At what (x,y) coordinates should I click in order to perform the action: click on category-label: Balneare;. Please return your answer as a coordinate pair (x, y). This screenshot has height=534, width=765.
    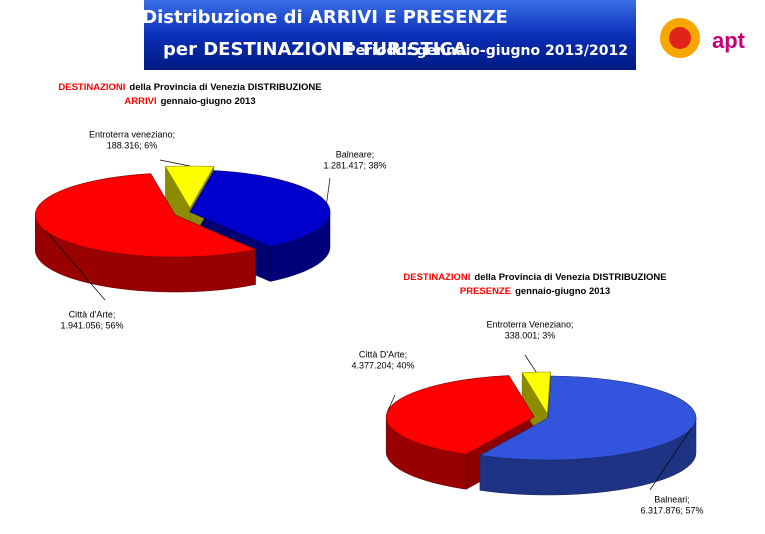
    Looking at the image, I should click on (355, 154).